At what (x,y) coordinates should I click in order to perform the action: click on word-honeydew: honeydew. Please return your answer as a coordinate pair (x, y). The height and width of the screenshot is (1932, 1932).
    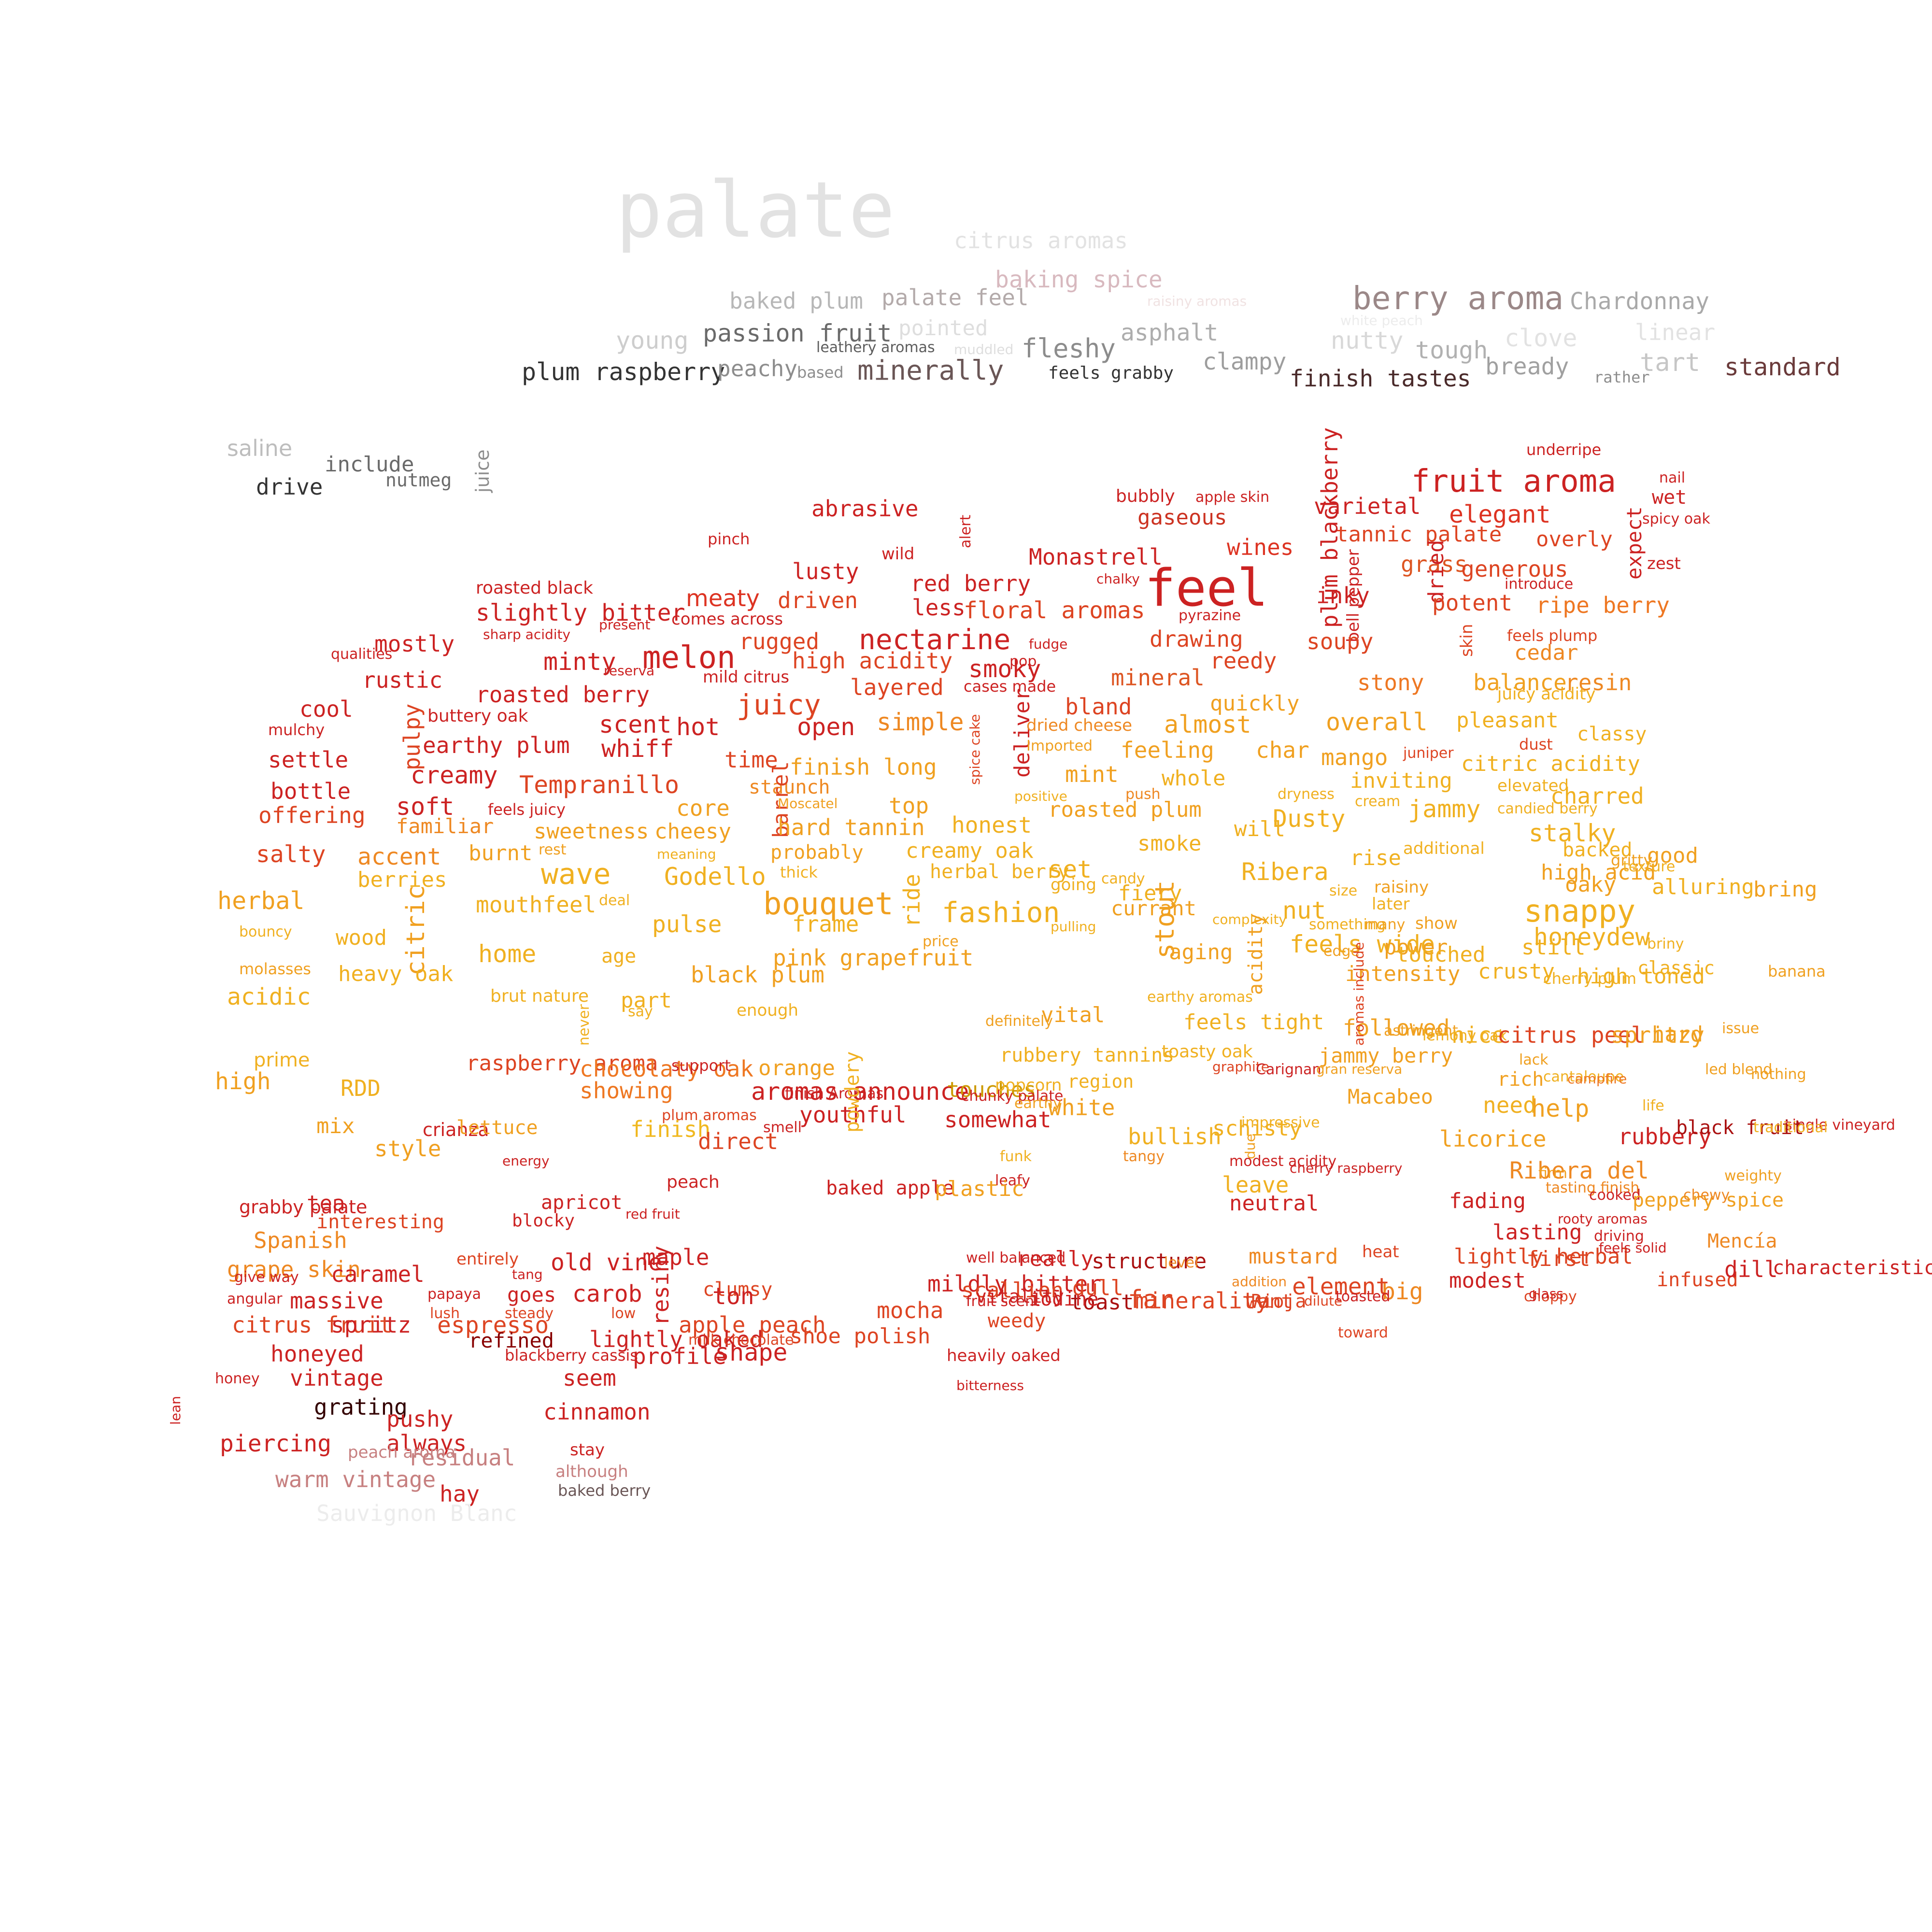
    Looking at the image, I should click on (1592, 937).